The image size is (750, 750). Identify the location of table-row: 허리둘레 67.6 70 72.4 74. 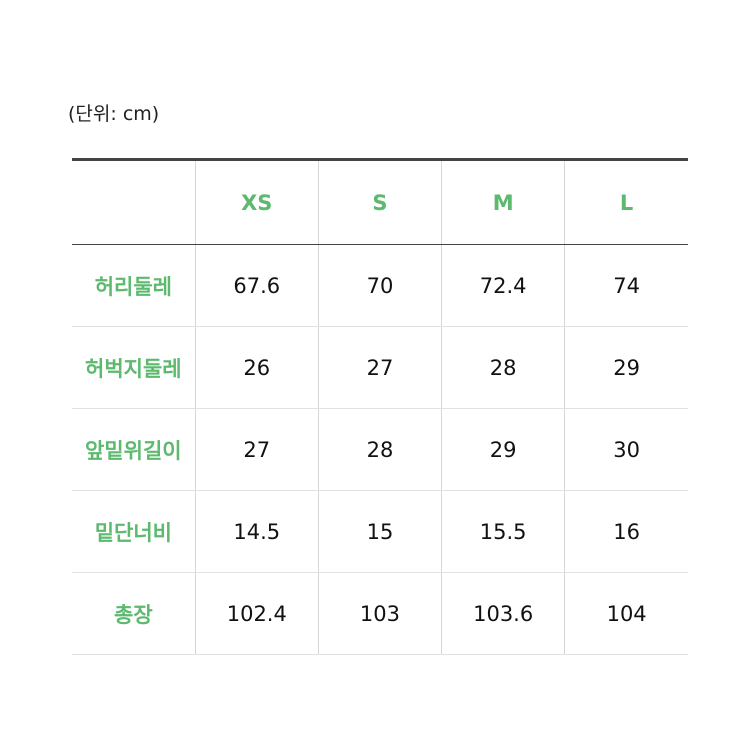
(380, 285).